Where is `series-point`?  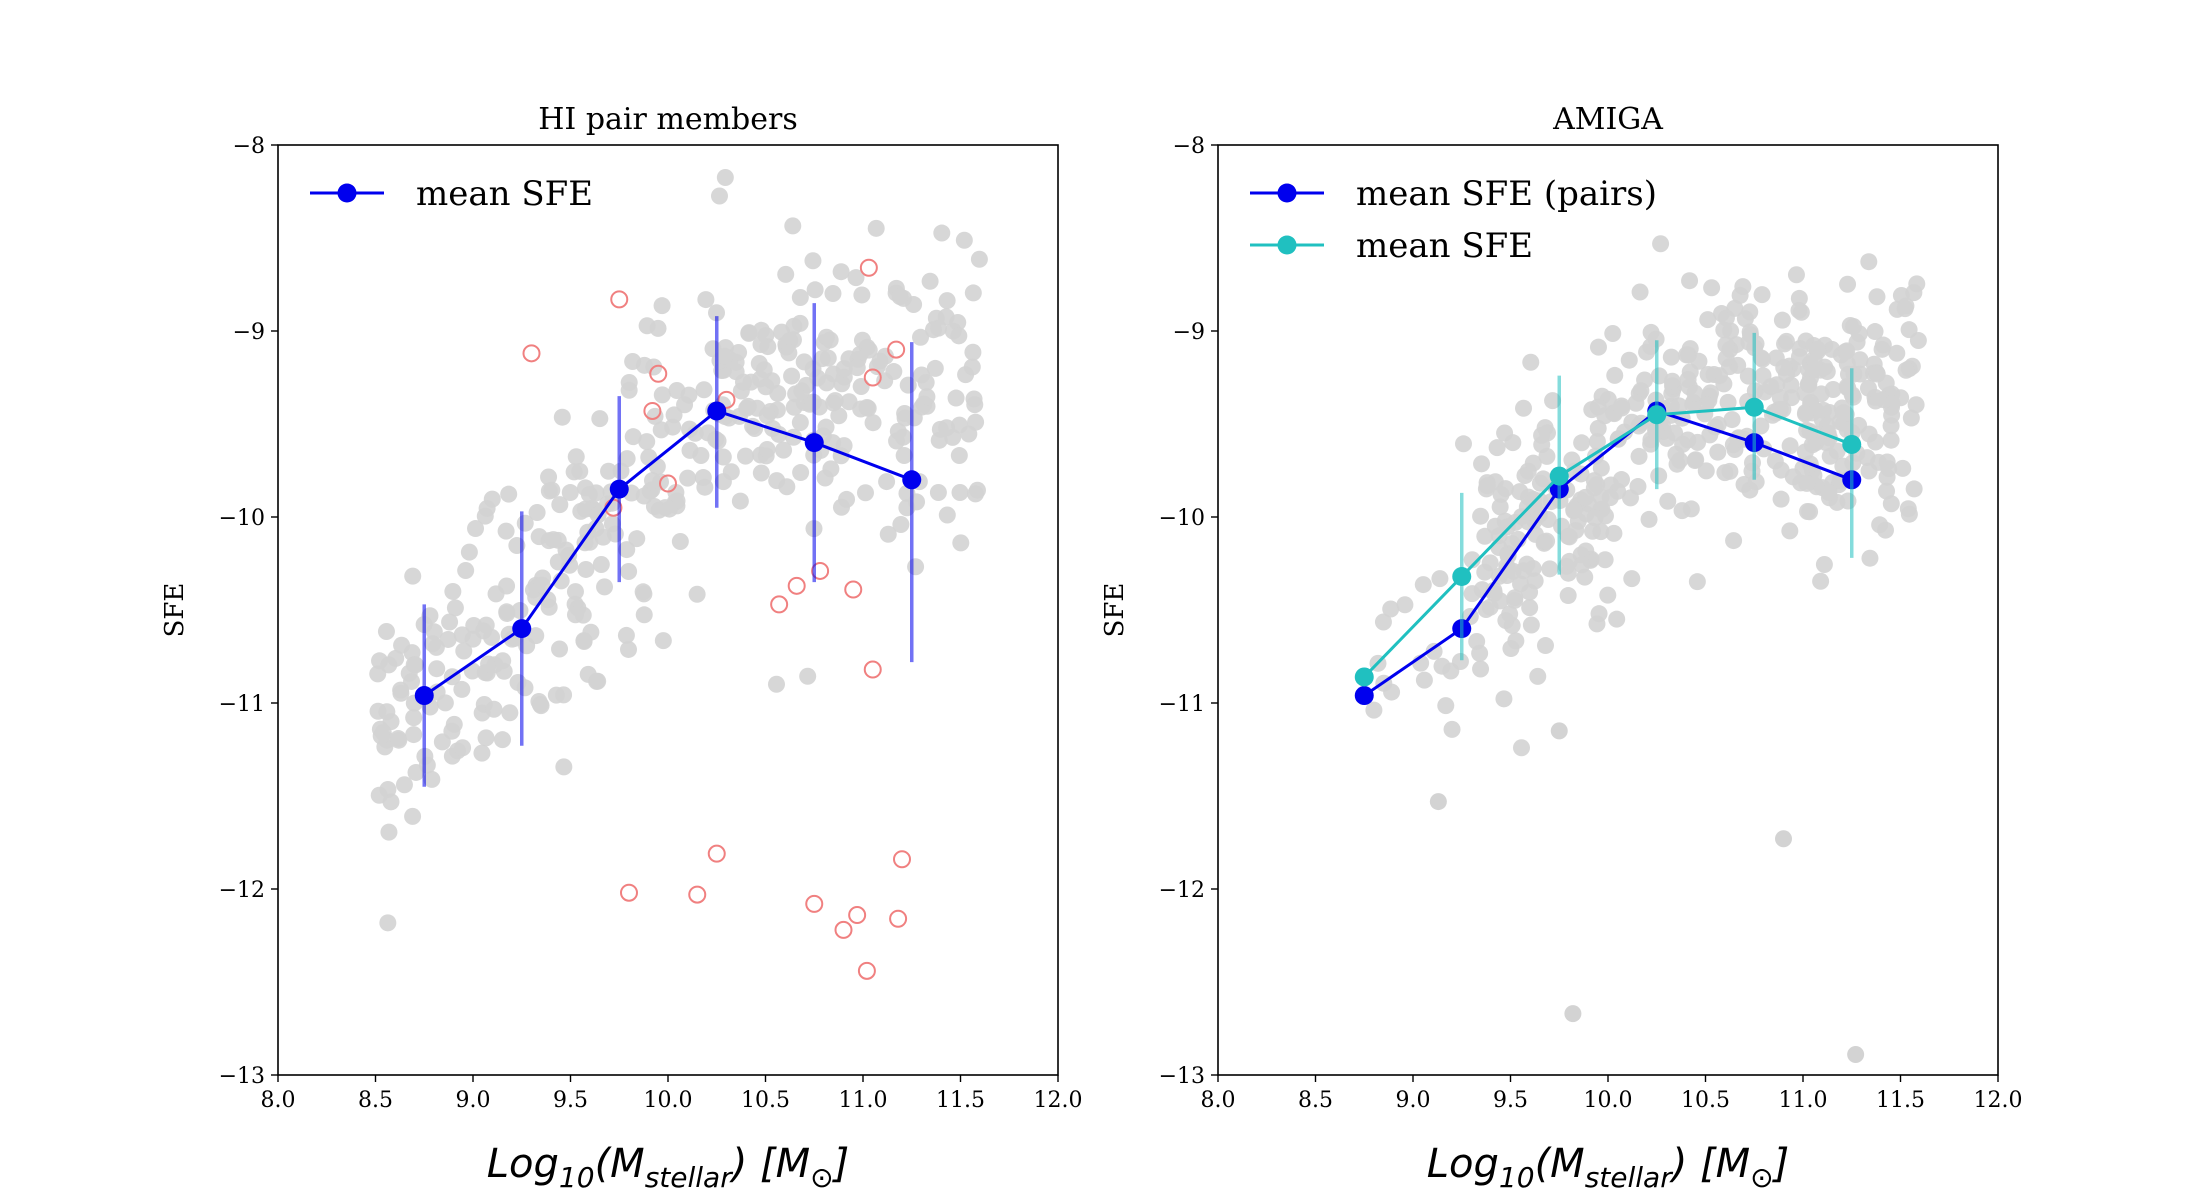
series-point is located at coordinates (1754, 407).